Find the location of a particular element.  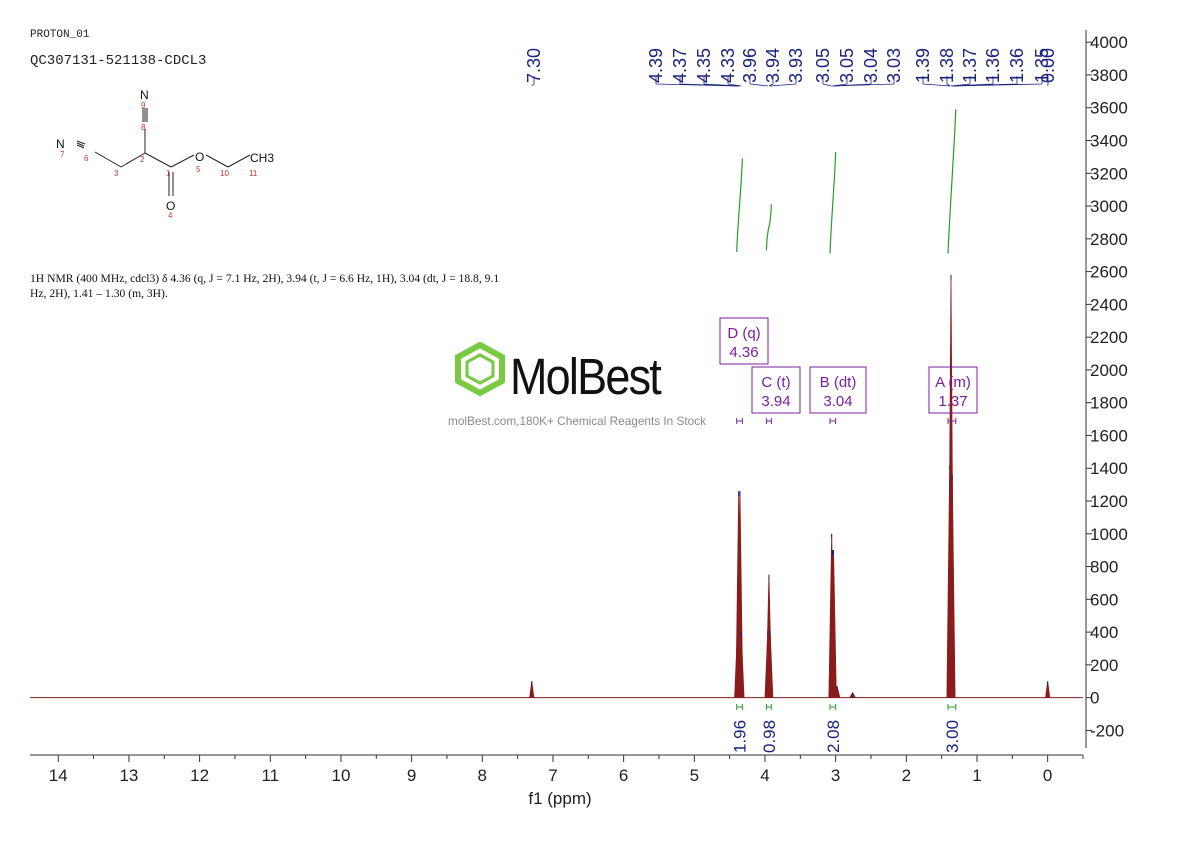

peak-label: 1.37 is located at coordinates (970, 65).